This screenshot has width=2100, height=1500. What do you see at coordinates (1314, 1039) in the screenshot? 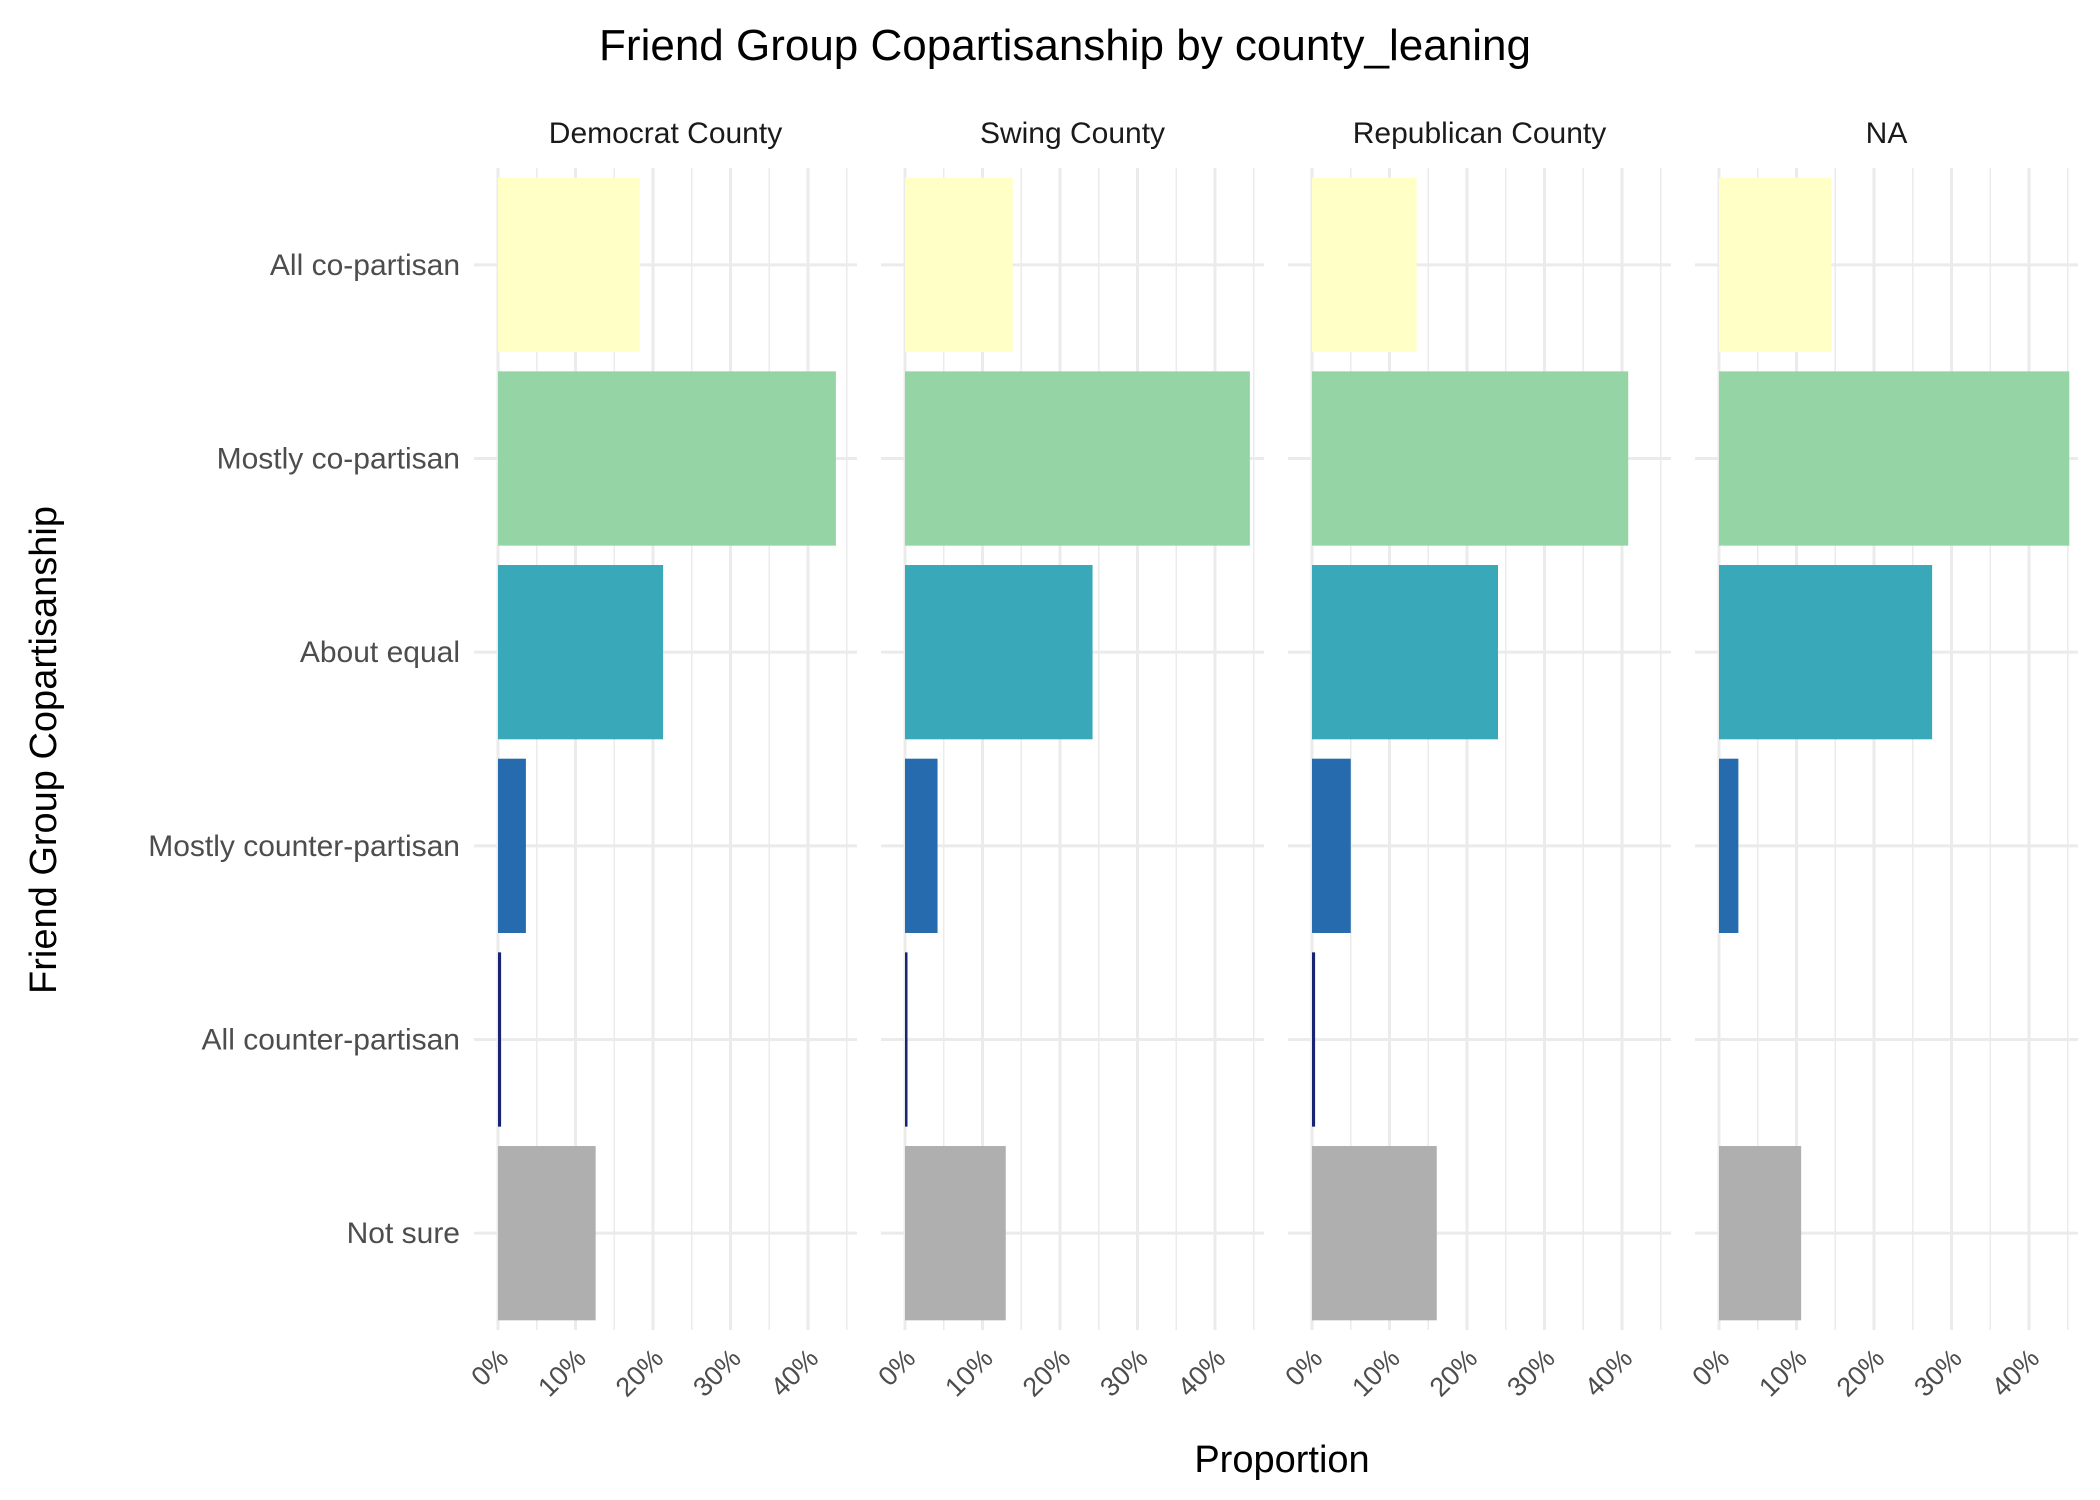
I see `bar-republican-county-all-counter-partisan` at bounding box center [1314, 1039].